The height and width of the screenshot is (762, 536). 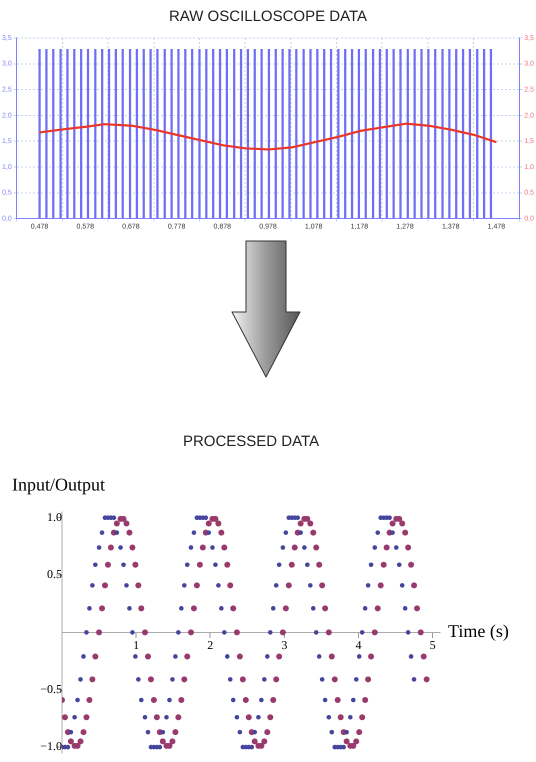 What do you see at coordinates (433, 645) in the screenshot?
I see `x-tick-label: 5` at bounding box center [433, 645].